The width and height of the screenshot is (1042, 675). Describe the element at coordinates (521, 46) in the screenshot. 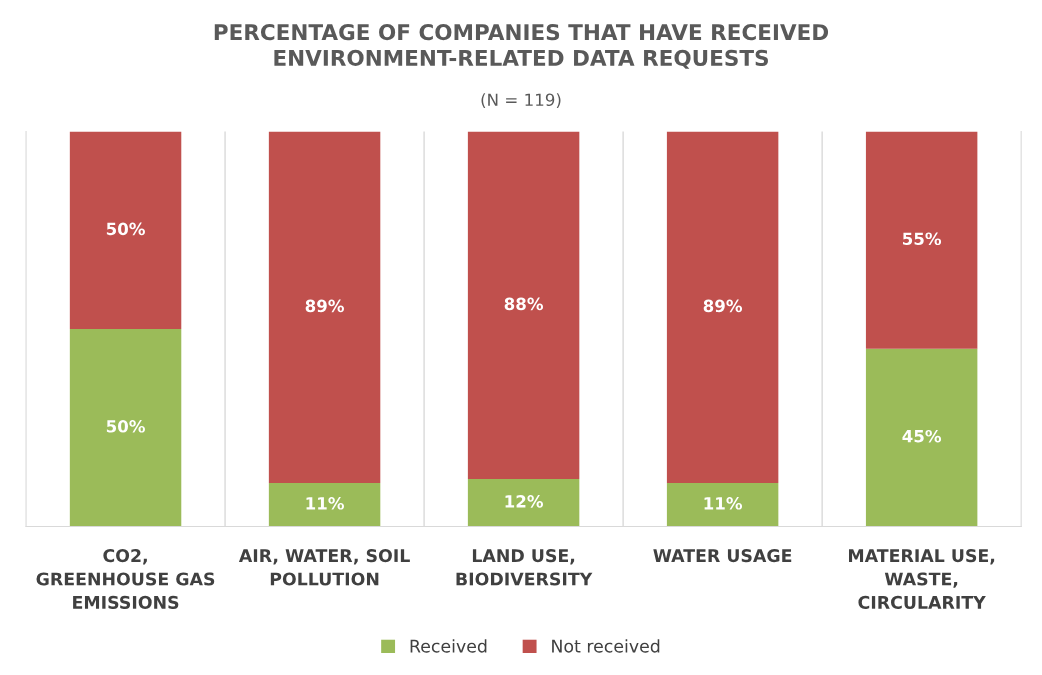

I see `chart-title: PERCENTAGE OF COMPANIES THAT HAVE RECEIVED ENVIRONMENT-RELATED DATA REQUESTS` at that location.